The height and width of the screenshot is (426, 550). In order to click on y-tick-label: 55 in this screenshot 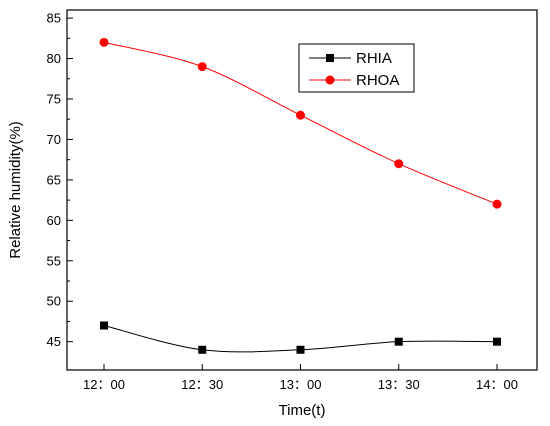, I will do `click(54, 260)`.